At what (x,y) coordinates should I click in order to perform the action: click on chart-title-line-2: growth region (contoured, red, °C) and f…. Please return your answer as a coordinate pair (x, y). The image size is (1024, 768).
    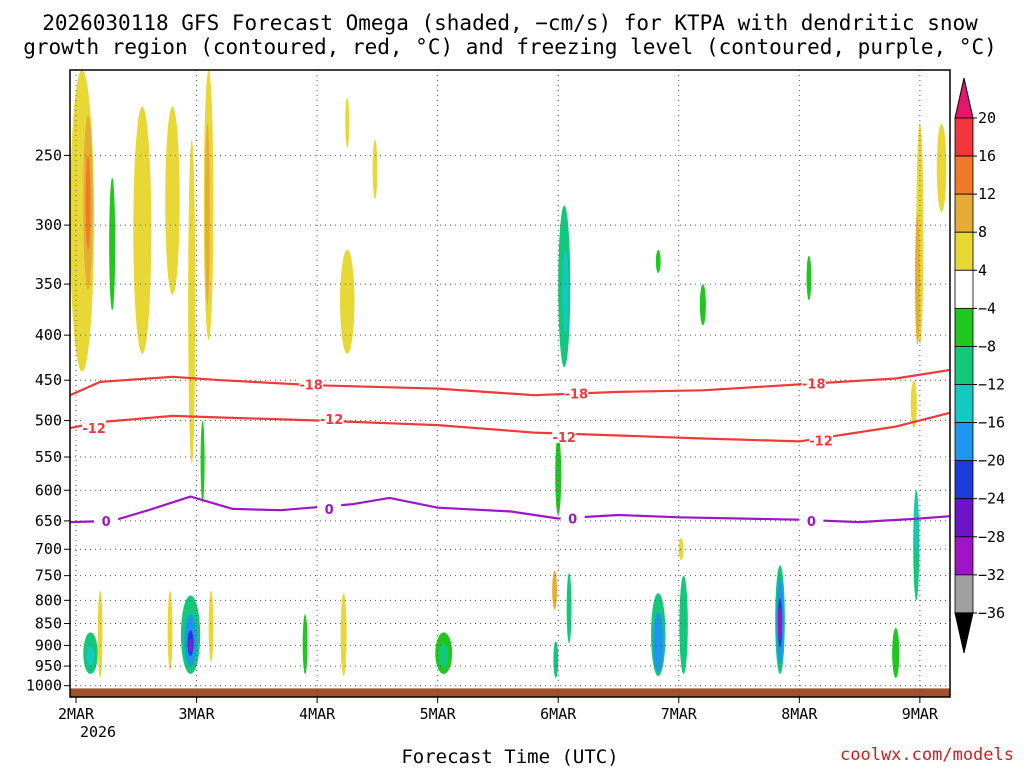
    Looking at the image, I should click on (510, 47).